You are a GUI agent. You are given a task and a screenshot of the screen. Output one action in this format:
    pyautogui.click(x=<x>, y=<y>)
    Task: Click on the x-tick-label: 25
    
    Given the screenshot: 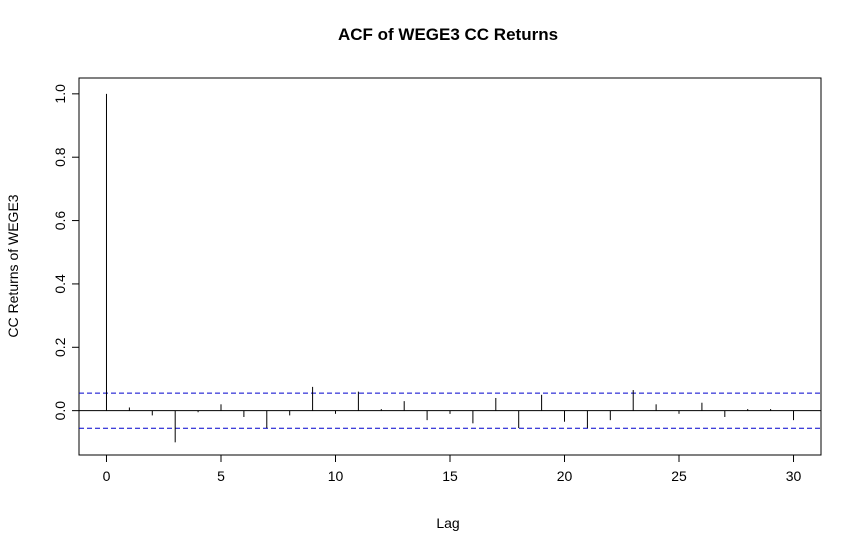 What is the action you would take?
    pyautogui.click(x=679, y=476)
    